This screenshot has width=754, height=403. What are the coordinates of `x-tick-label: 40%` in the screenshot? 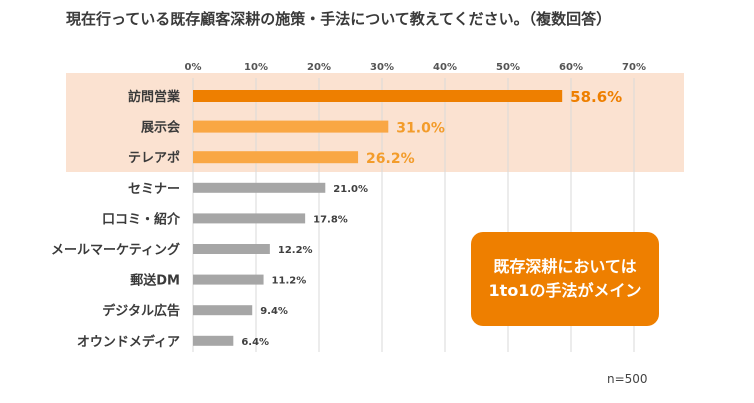 It's located at (445, 67).